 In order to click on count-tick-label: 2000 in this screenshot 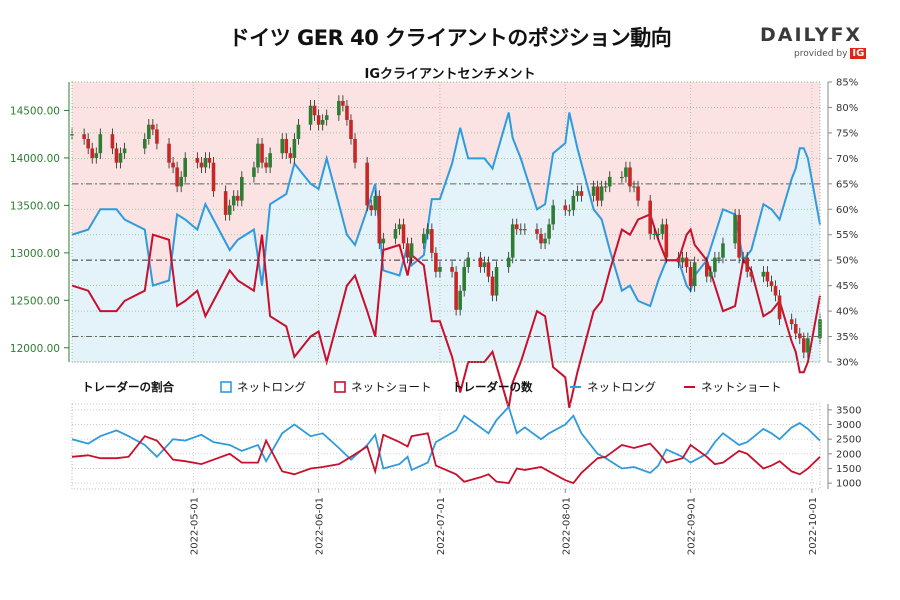, I will do `click(848, 454)`.